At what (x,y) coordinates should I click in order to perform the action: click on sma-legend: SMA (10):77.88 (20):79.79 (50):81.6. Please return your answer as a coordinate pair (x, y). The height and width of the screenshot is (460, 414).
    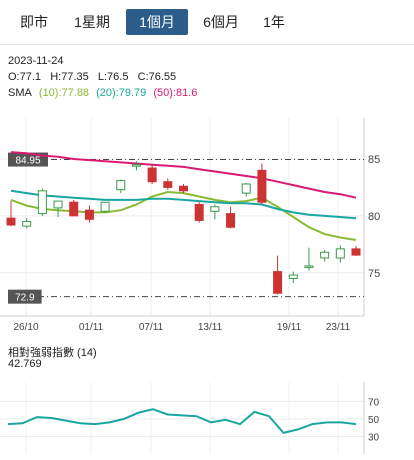
    Looking at the image, I should click on (104, 93).